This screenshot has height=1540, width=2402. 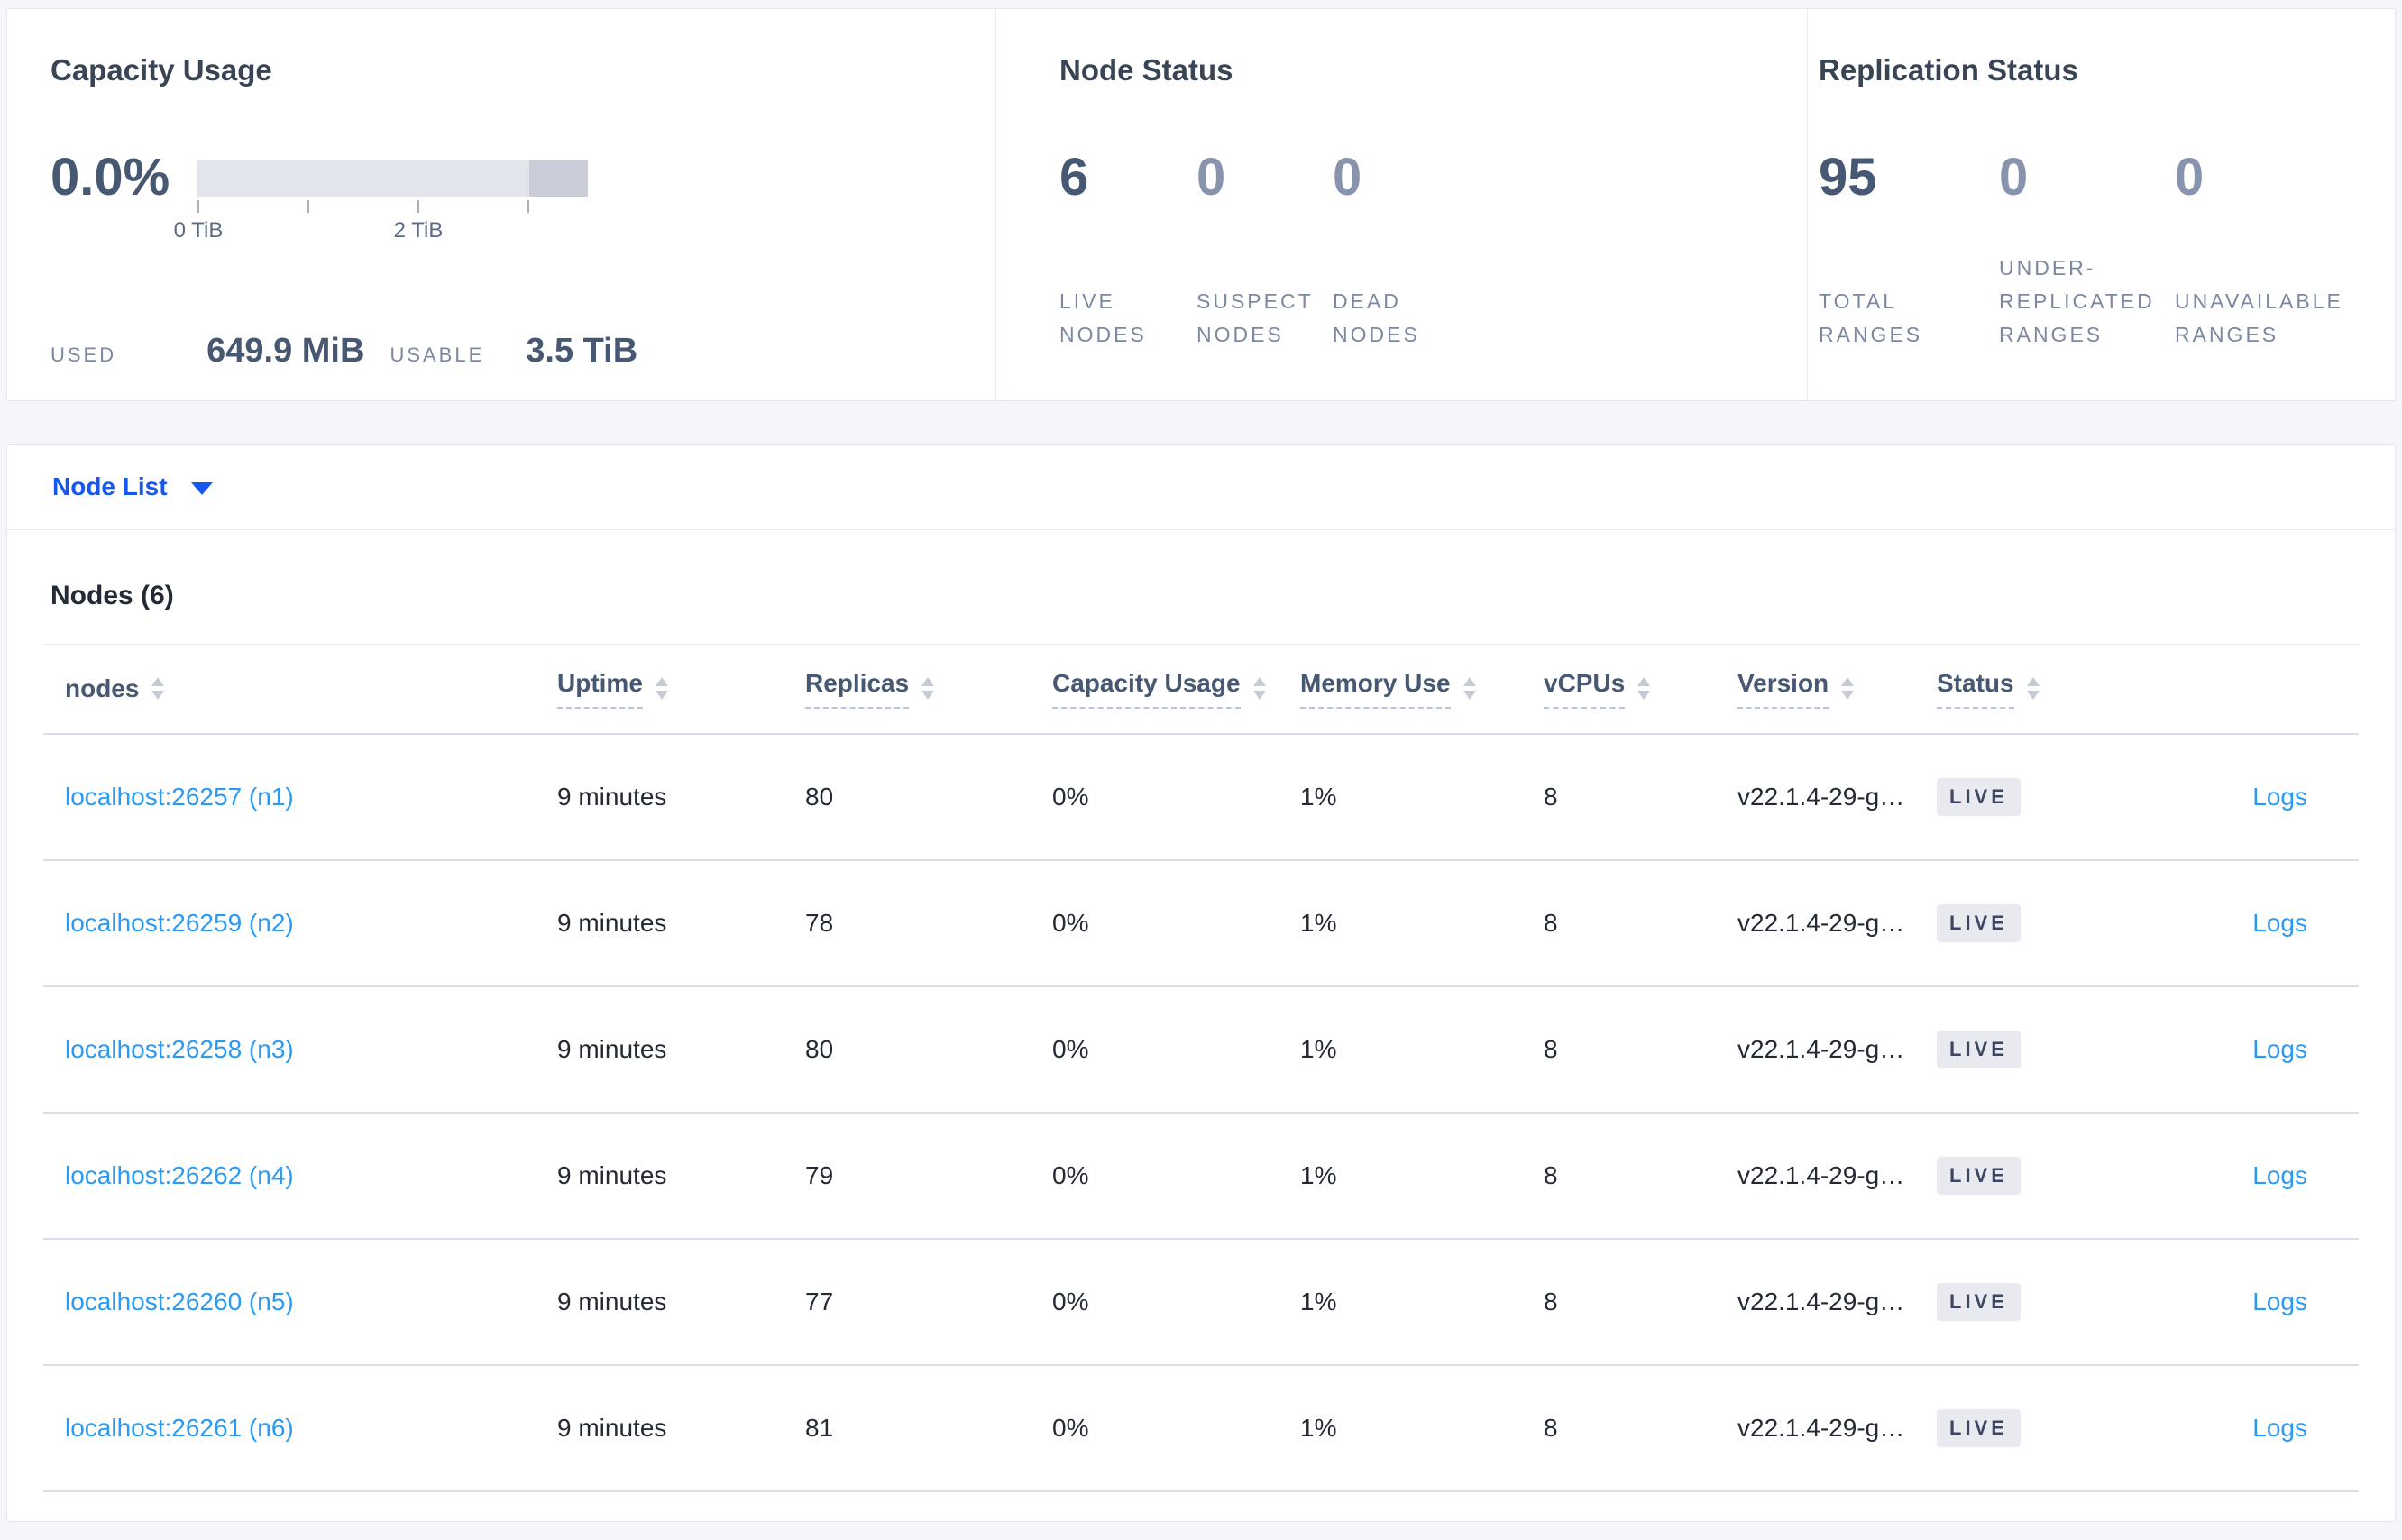 What do you see at coordinates (819, 922) in the screenshot?
I see `replicas-cell: 78` at bounding box center [819, 922].